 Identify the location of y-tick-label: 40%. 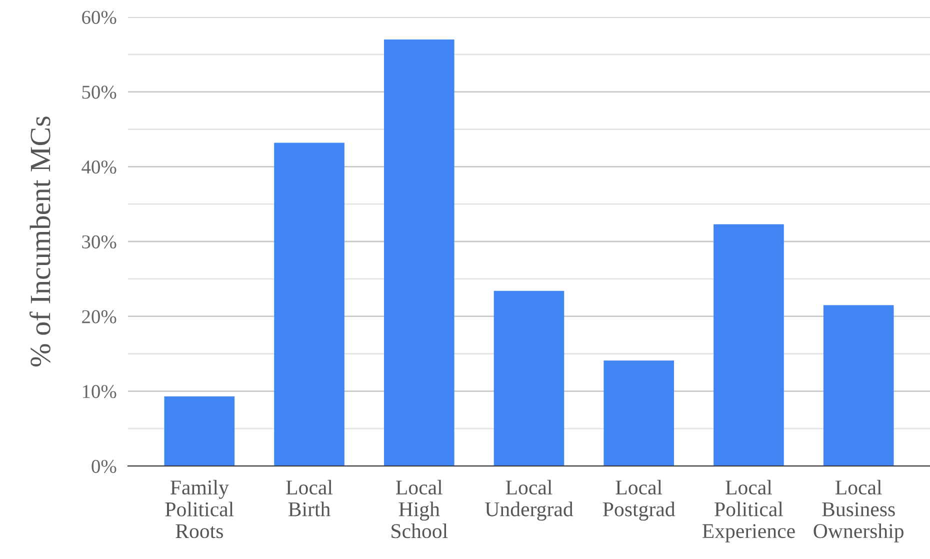
(99, 167).